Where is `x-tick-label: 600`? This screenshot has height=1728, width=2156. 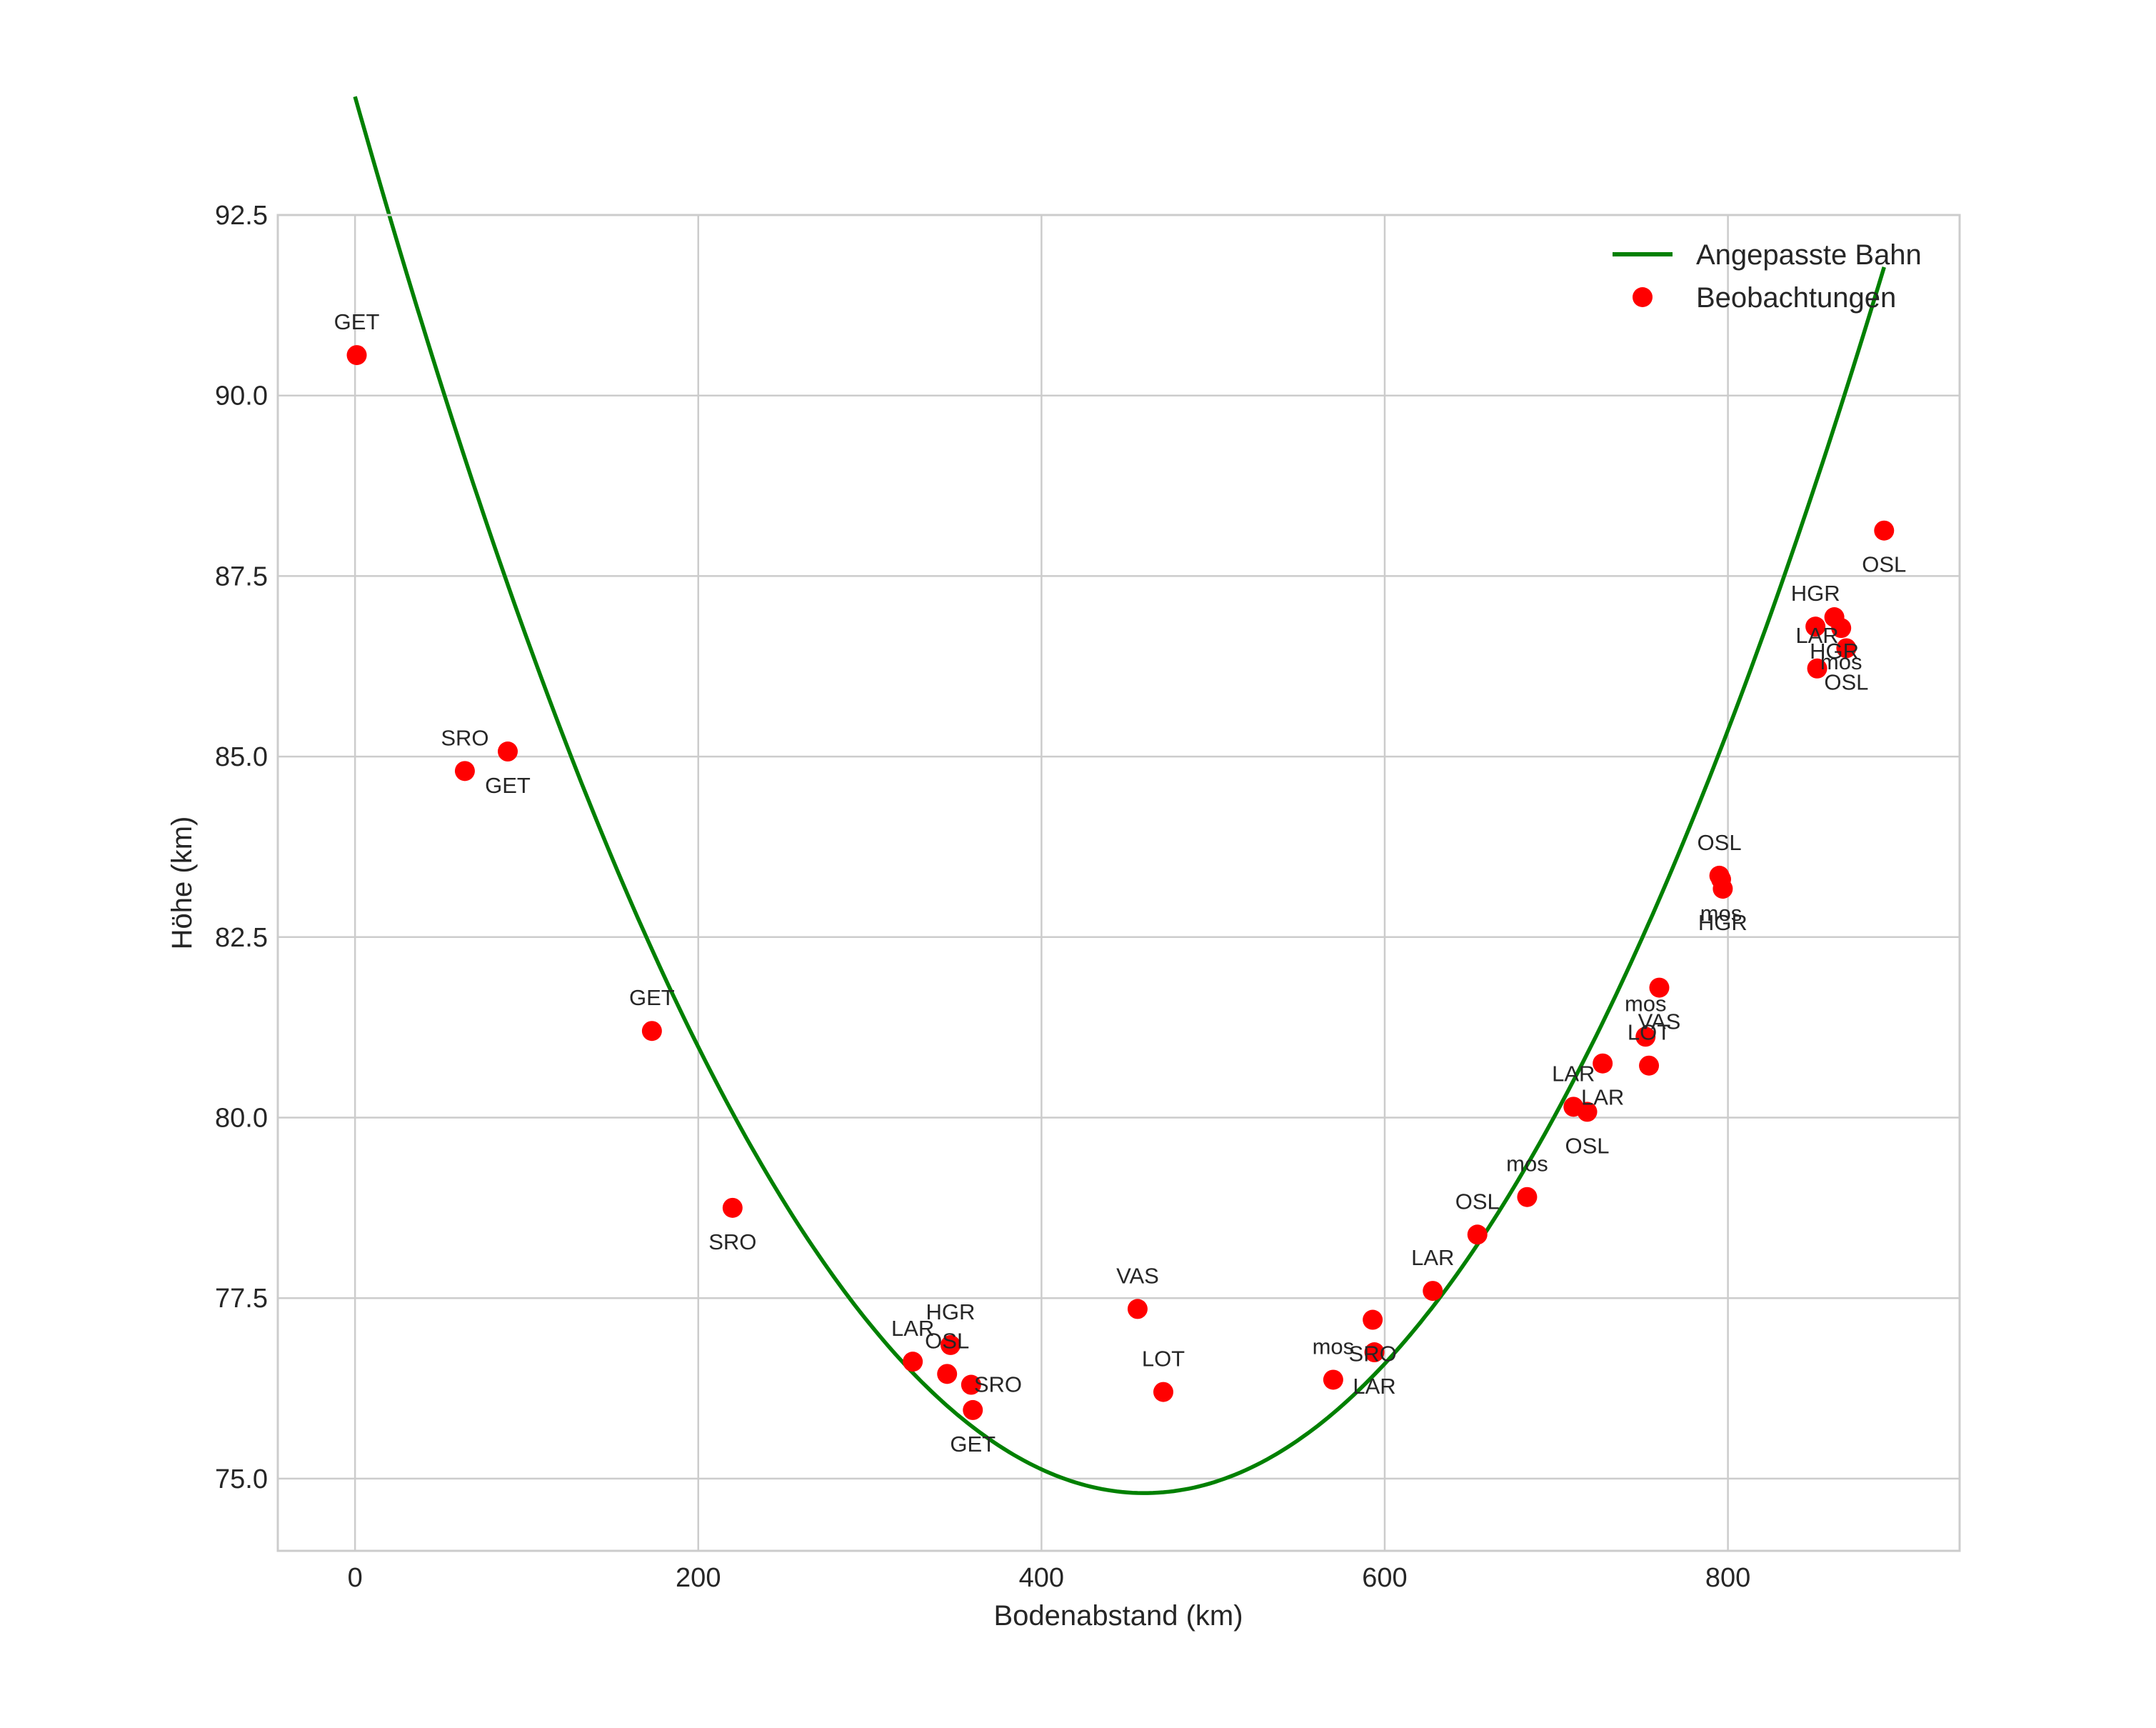 x-tick-label: 600 is located at coordinates (1385, 1578).